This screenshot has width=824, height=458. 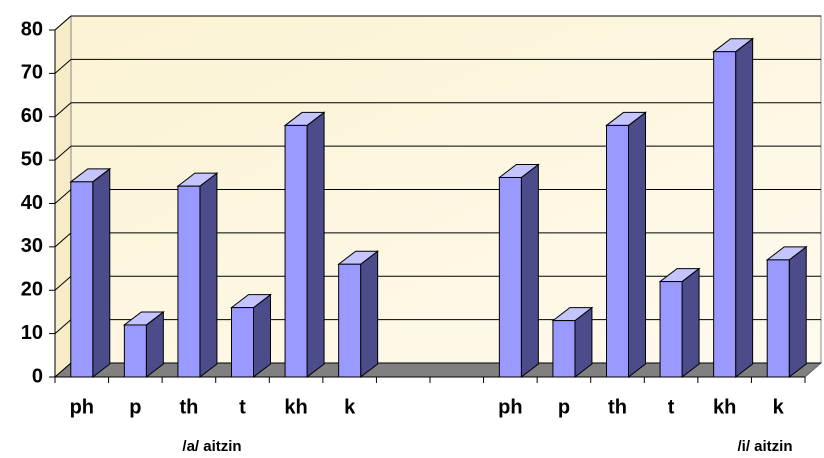 I want to click on y-tick-label: 10, so click(x=32, y=333).